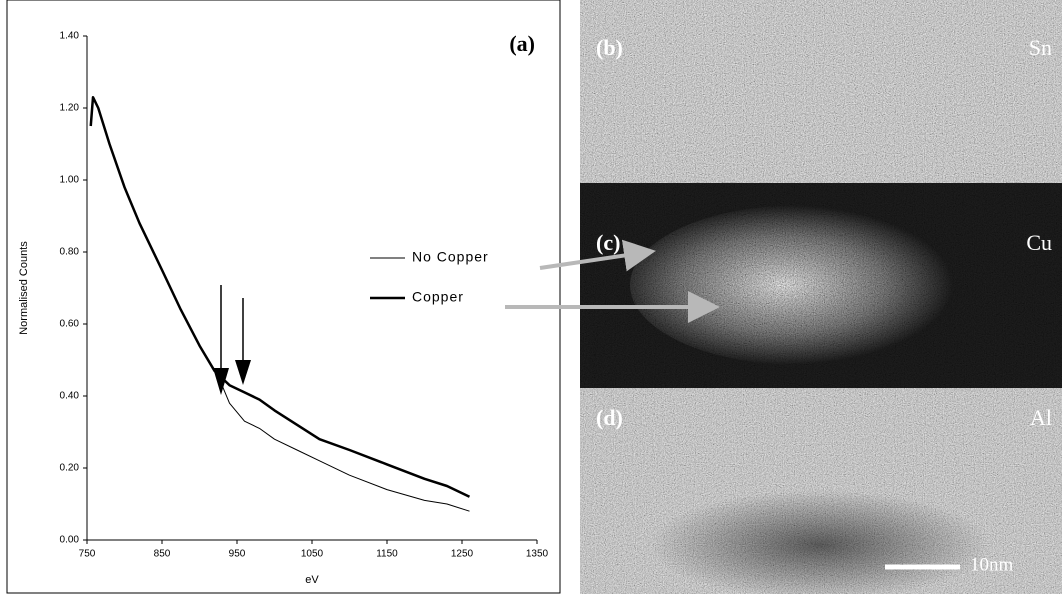 The width and height of the screenshot is (1062, 594). I want to click on panel-label: (a), so click(522, 43).